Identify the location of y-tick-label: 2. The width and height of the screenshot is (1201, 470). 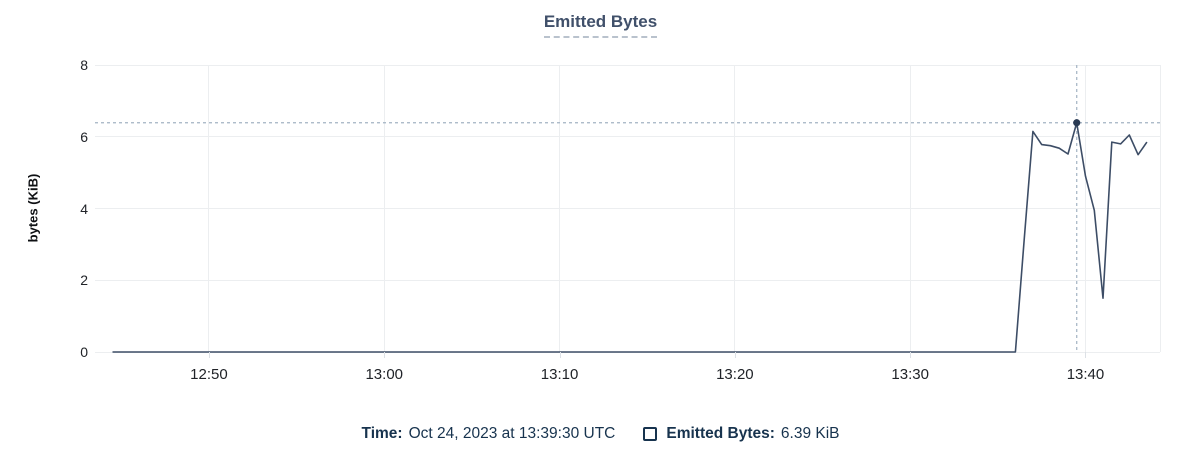
(84, 280).